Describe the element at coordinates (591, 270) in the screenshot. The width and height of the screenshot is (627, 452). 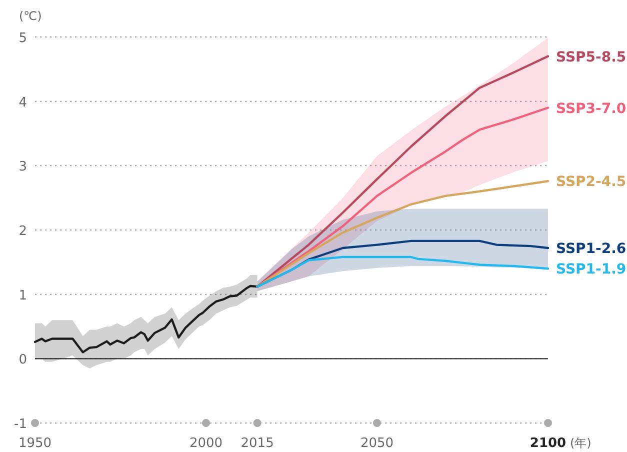
I see `series-label: SSP1-1.9` at that location.